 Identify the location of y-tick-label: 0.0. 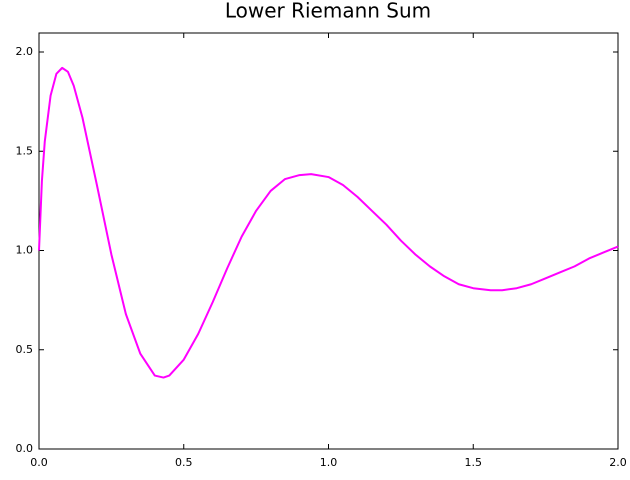
(25, 448).